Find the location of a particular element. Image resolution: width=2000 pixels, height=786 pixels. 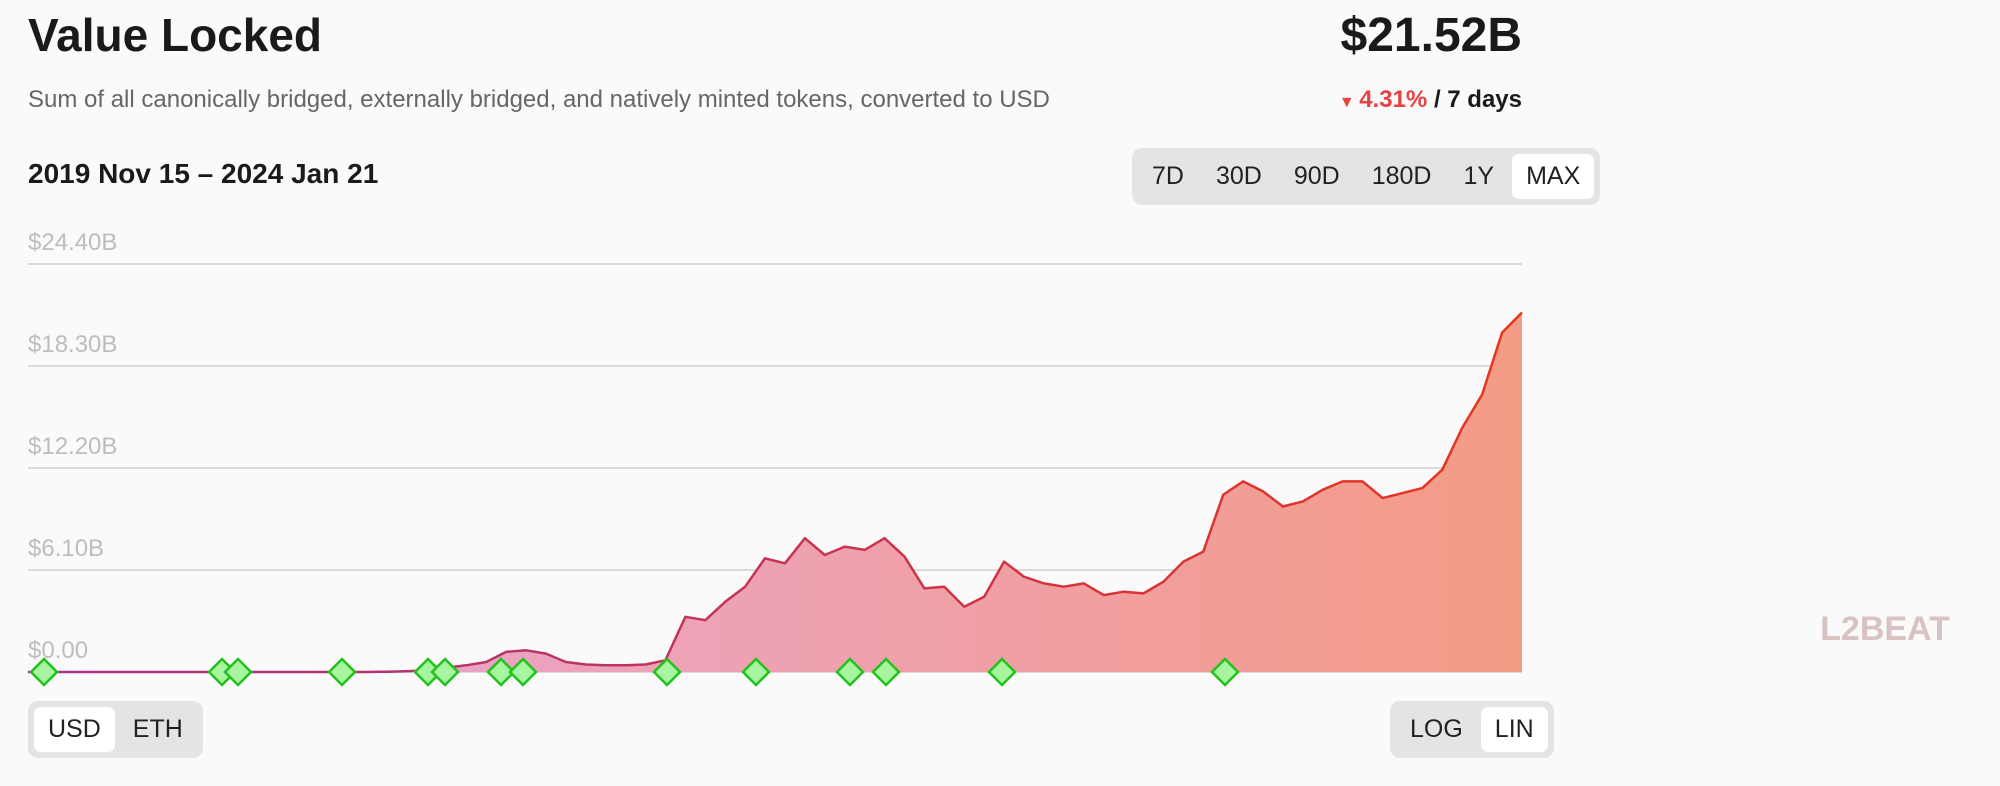

toggle-button: 180D is located at coordinates (1401, 176).